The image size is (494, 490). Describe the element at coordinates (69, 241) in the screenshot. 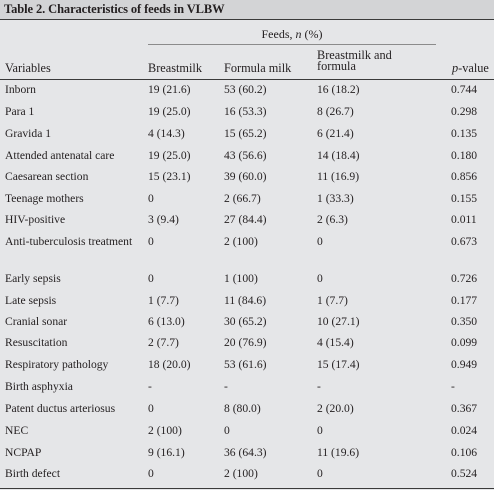

I see `row-variable-label: Anti-tuberculosis treatment` at that location.